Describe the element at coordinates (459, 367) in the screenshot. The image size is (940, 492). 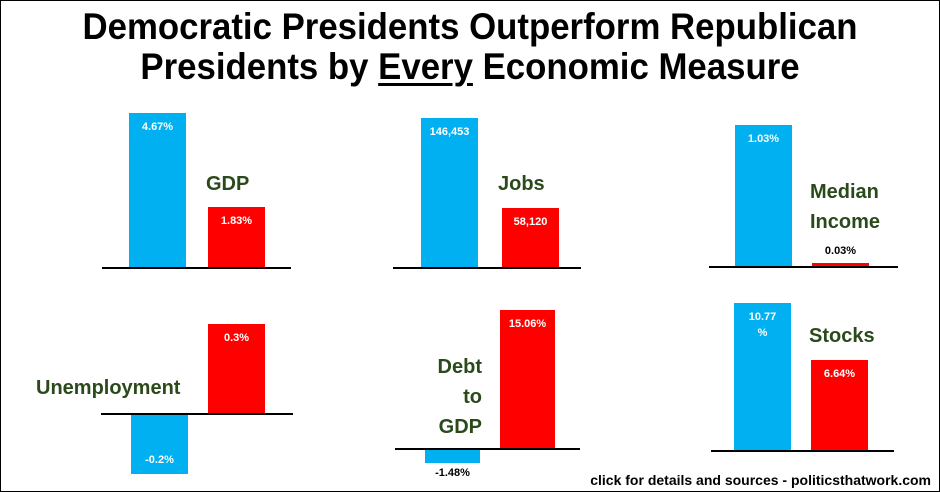
I see `category-line: Debt` at that location.